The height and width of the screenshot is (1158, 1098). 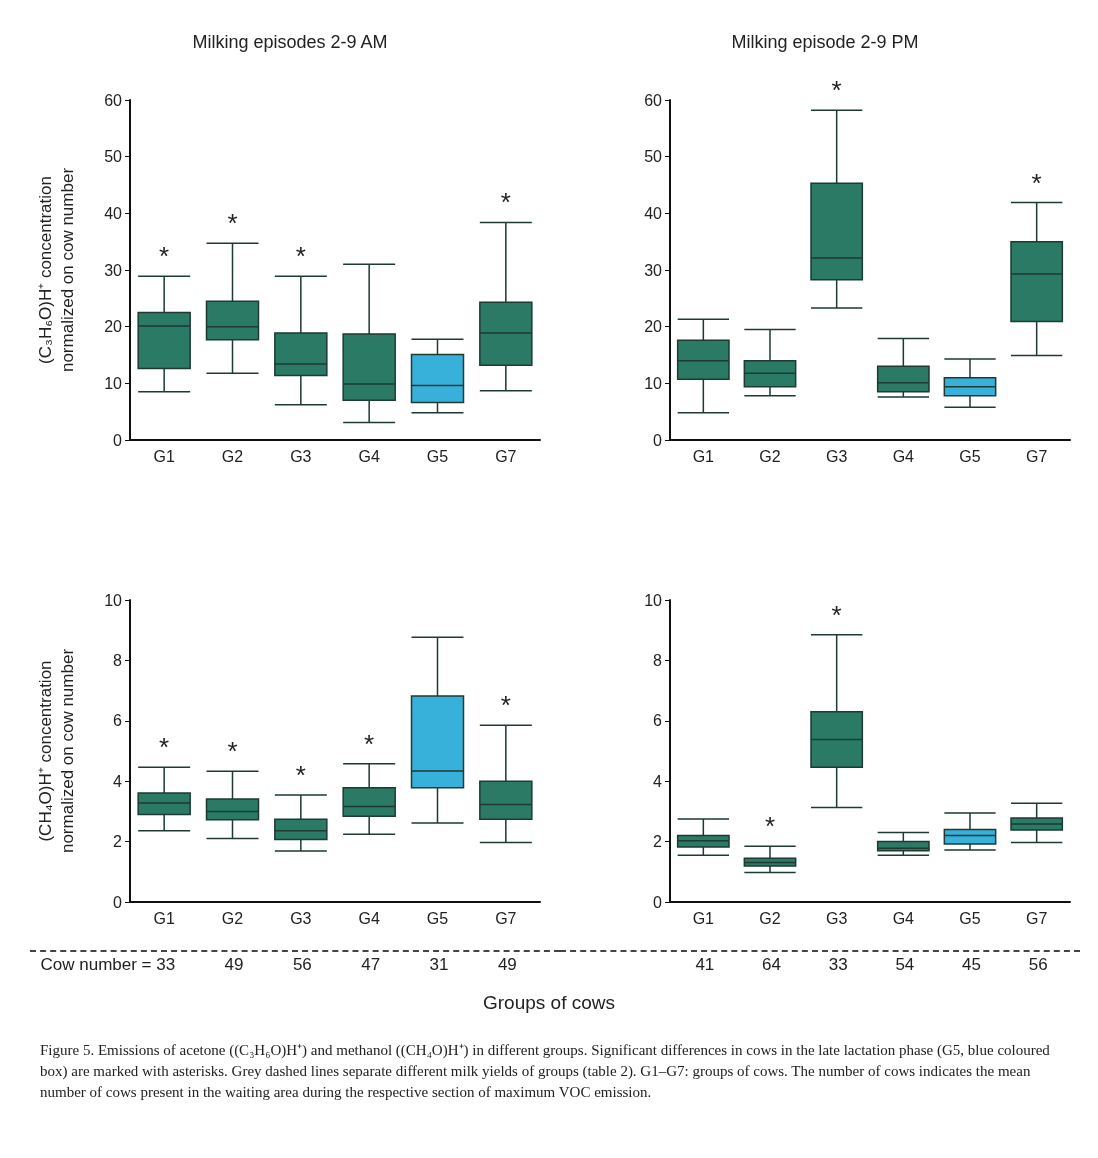 What do you see at coordinates (838, 964) in the screenshot?
I see `text: 33` at bounding box center [838, 964].